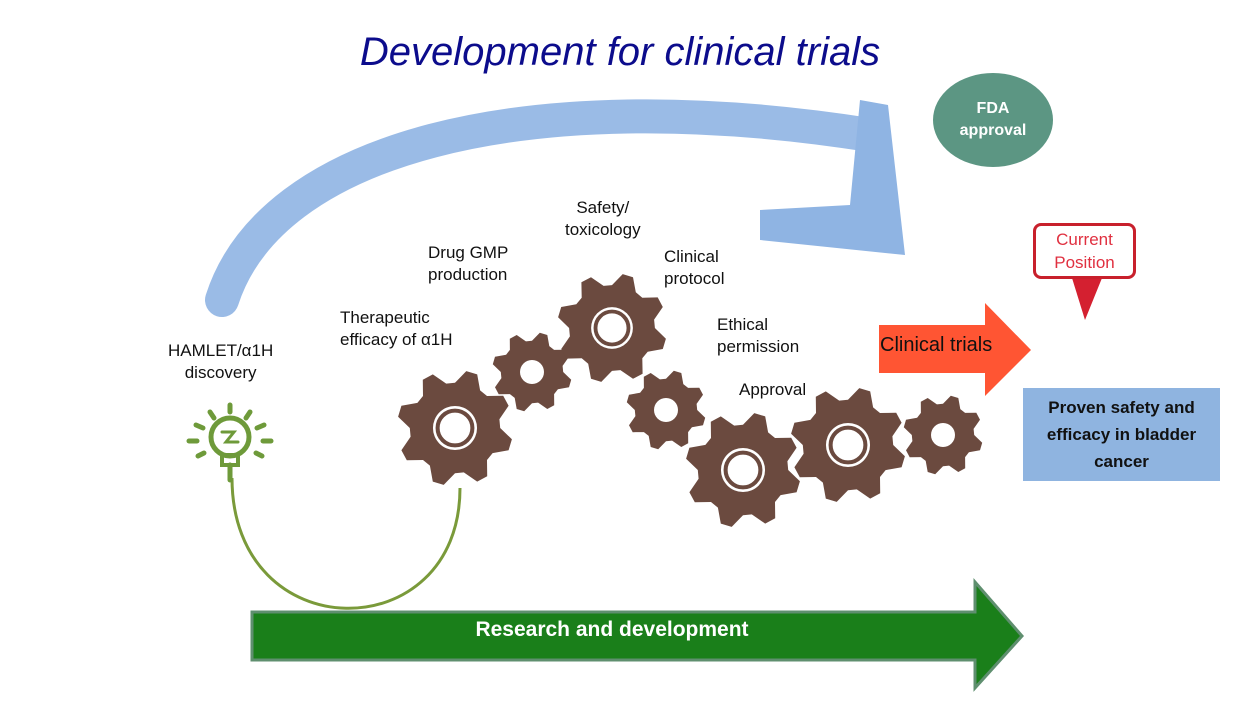 Image resolution: width=1243 pixels, height=702 pixels. What do you see at coordinates (603, 229) in the screenshot?
I see `step-safety-line2: toxicology` at bounding box center [603, 229].